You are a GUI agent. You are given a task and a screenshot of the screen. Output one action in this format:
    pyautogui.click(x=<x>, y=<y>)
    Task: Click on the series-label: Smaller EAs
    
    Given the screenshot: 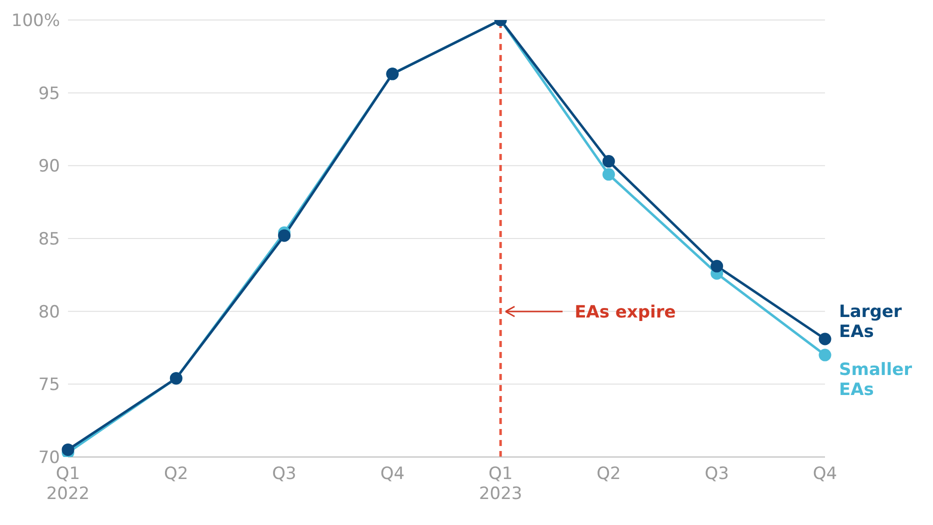 What is the action you would take?
    pyautogui.click(x=876, y=380)
    